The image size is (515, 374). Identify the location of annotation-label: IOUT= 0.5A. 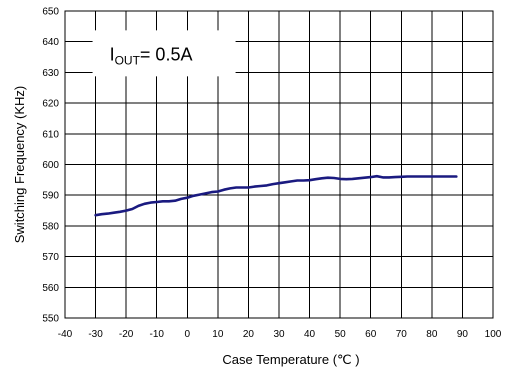
(151, 55).